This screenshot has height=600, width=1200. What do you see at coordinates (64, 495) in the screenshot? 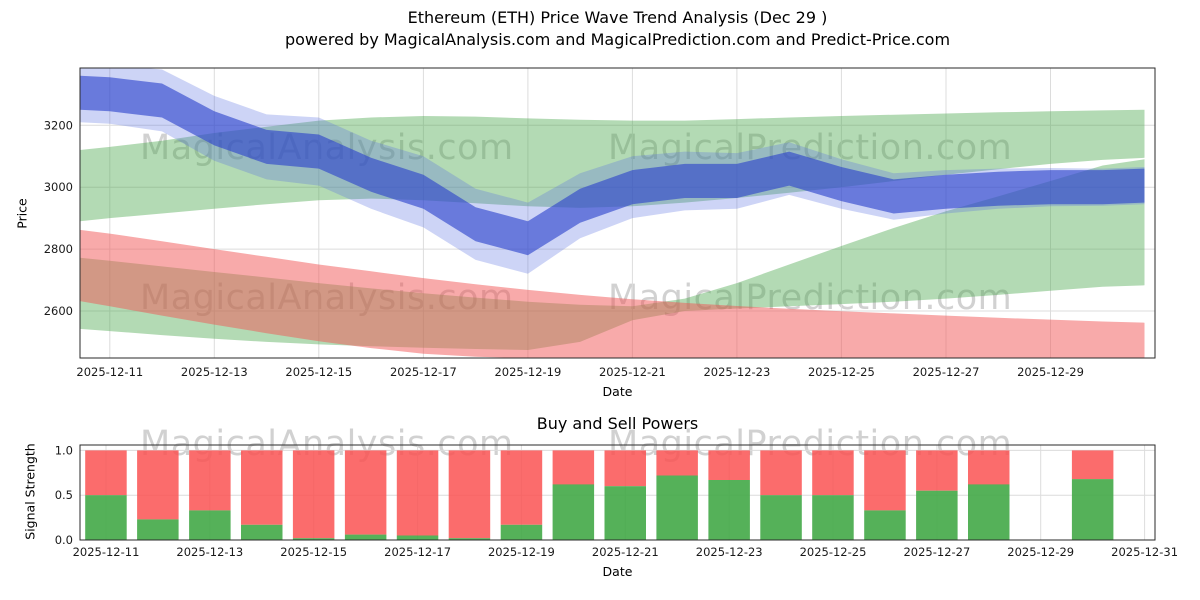
I see `power-y-tick: 0.5` at bounding box center [64, 495].